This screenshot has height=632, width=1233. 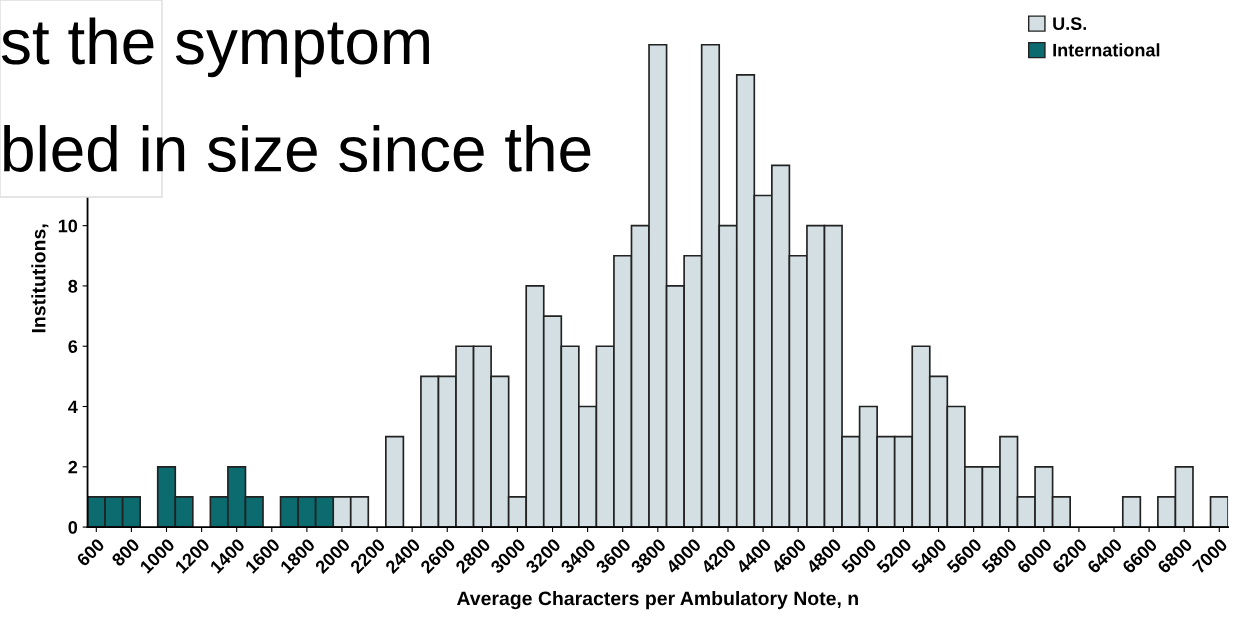 I want to click on y-tick-label: 2, so click(x=73, y=467).